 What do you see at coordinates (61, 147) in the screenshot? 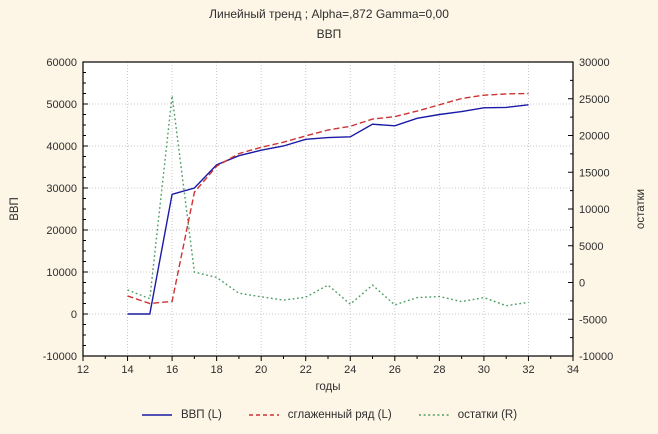
I see `y-left-tick-label: 40000` at bounding box center [61, 147].